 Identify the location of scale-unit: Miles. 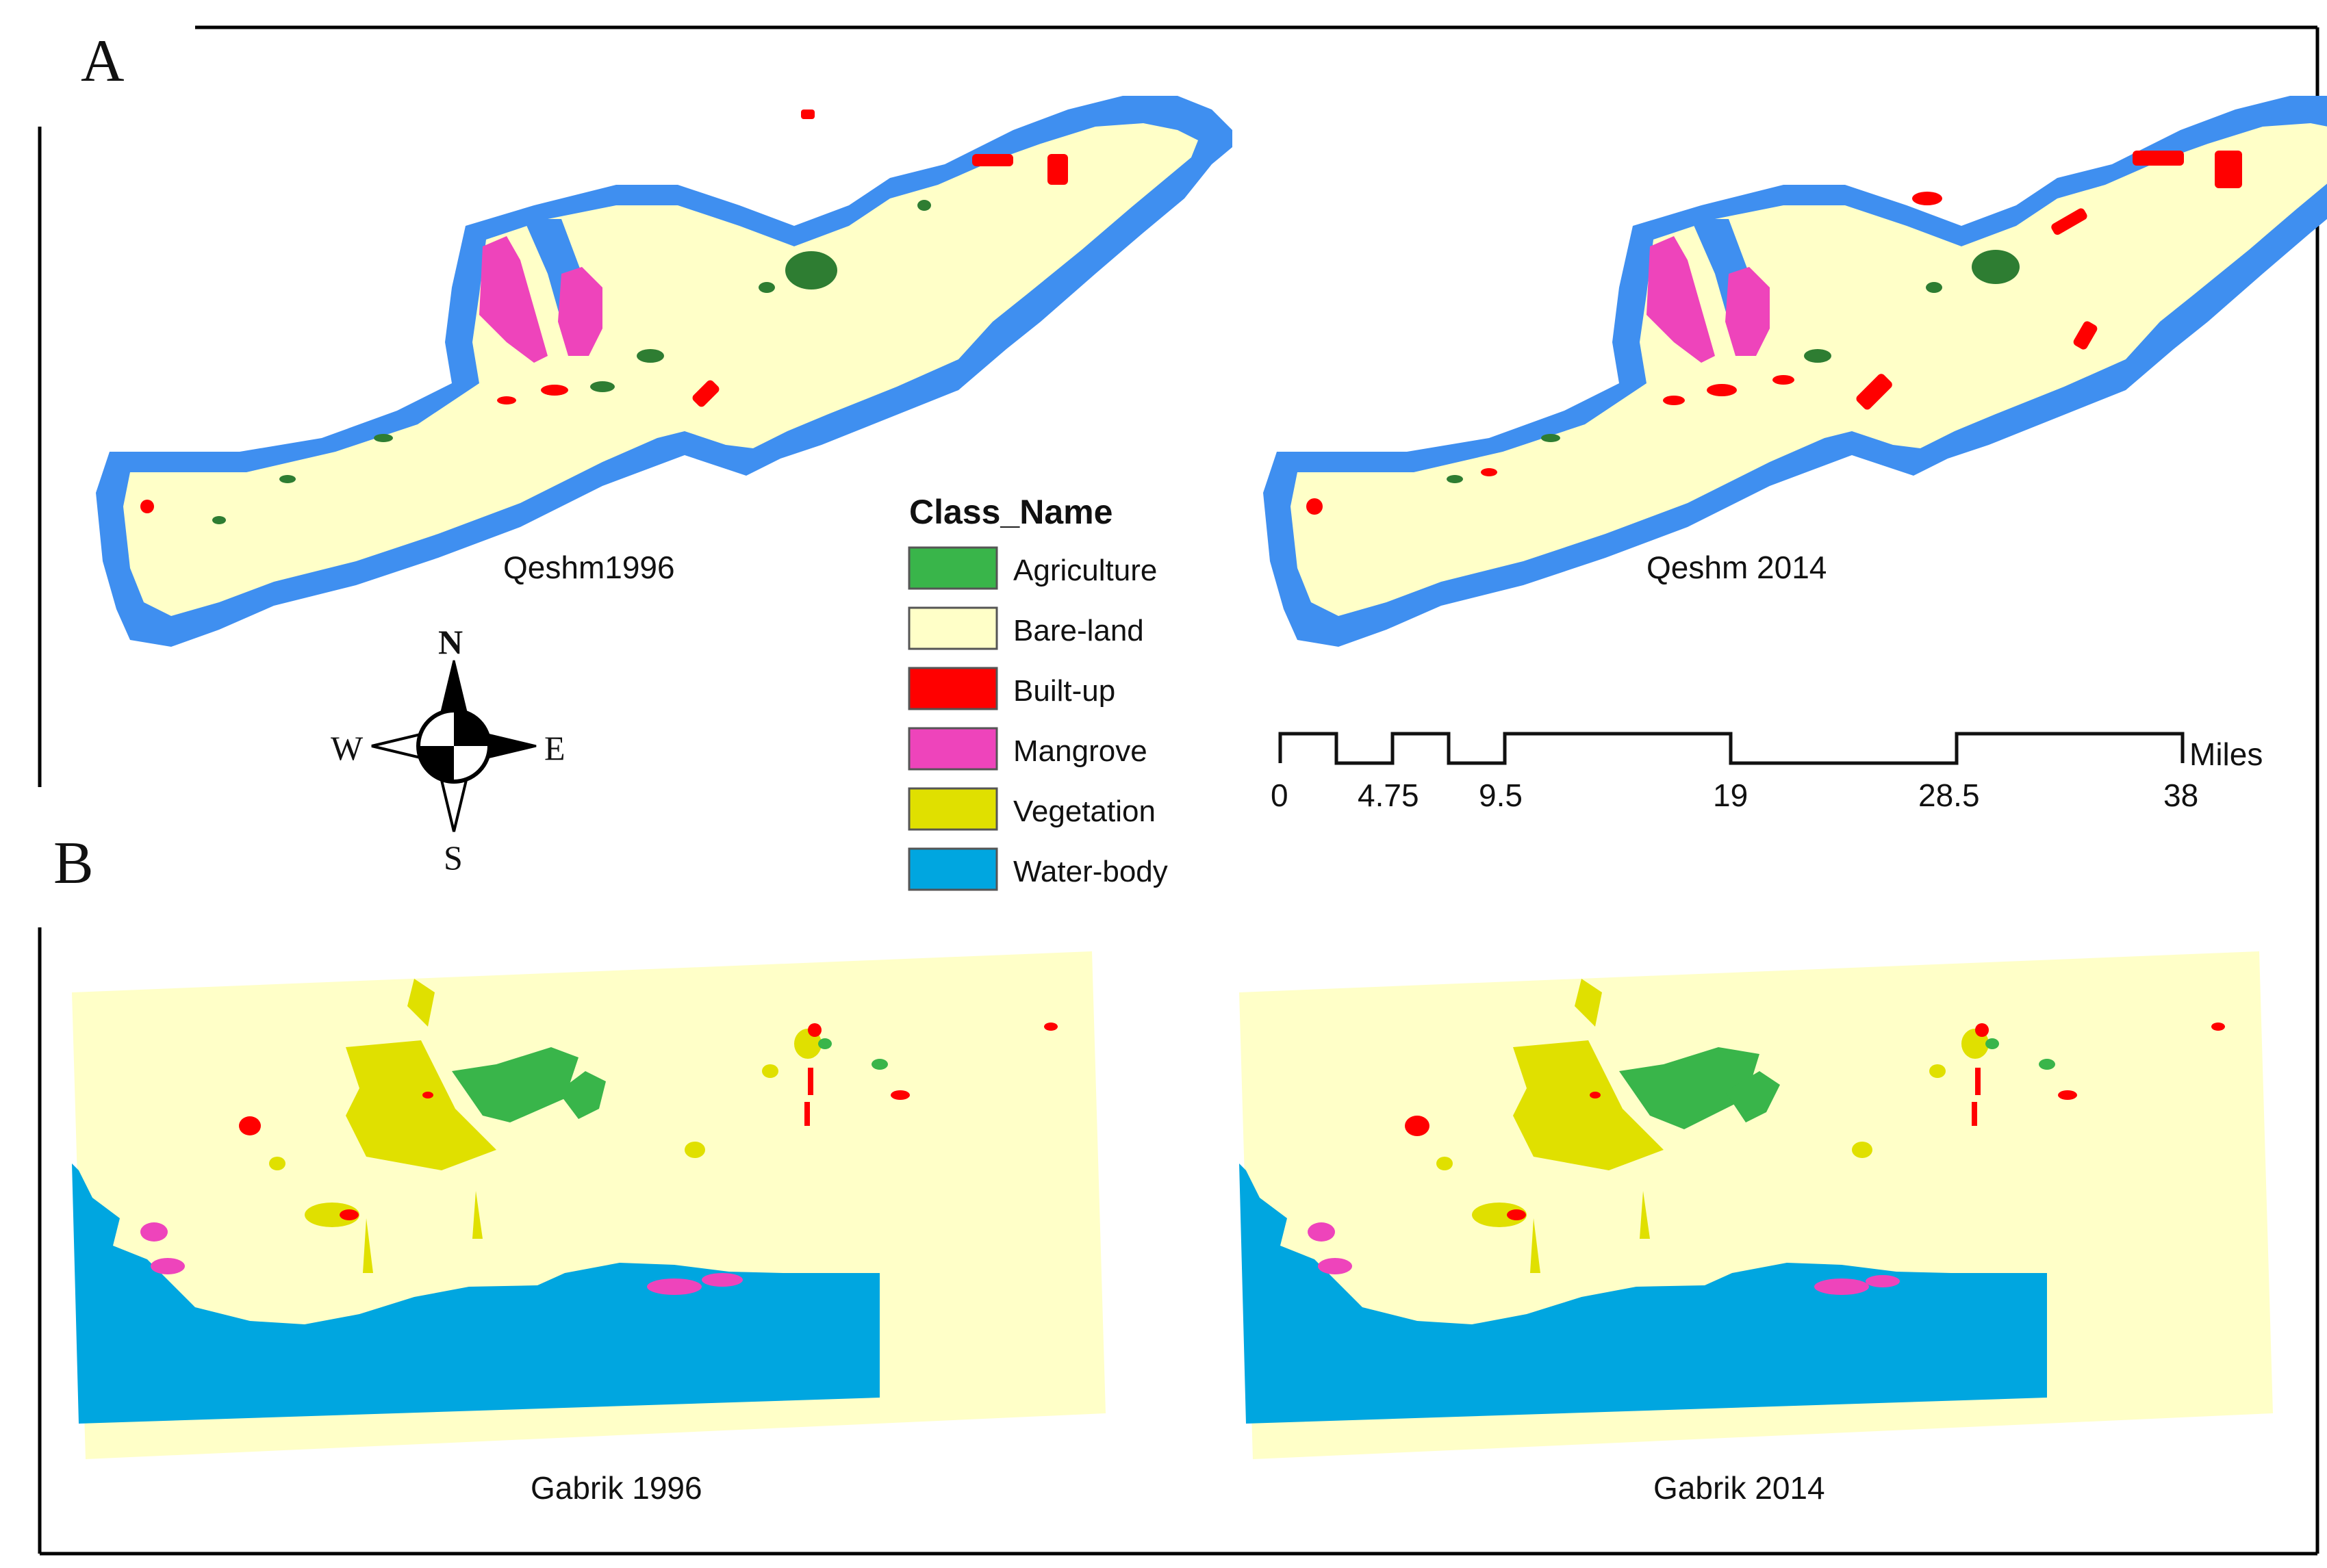
(2226, 754).